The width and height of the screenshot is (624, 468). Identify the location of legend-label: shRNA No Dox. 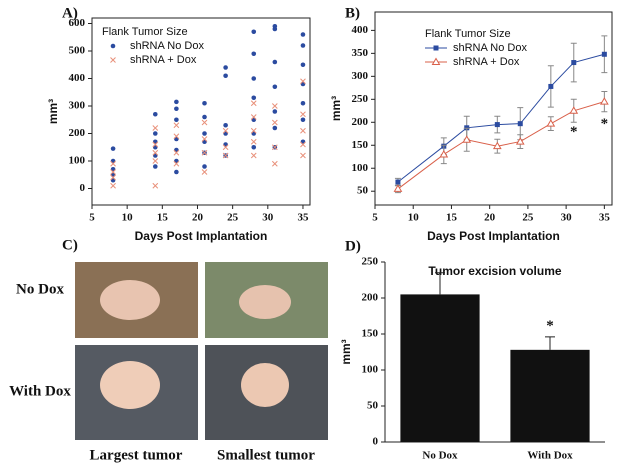
(490, 48).